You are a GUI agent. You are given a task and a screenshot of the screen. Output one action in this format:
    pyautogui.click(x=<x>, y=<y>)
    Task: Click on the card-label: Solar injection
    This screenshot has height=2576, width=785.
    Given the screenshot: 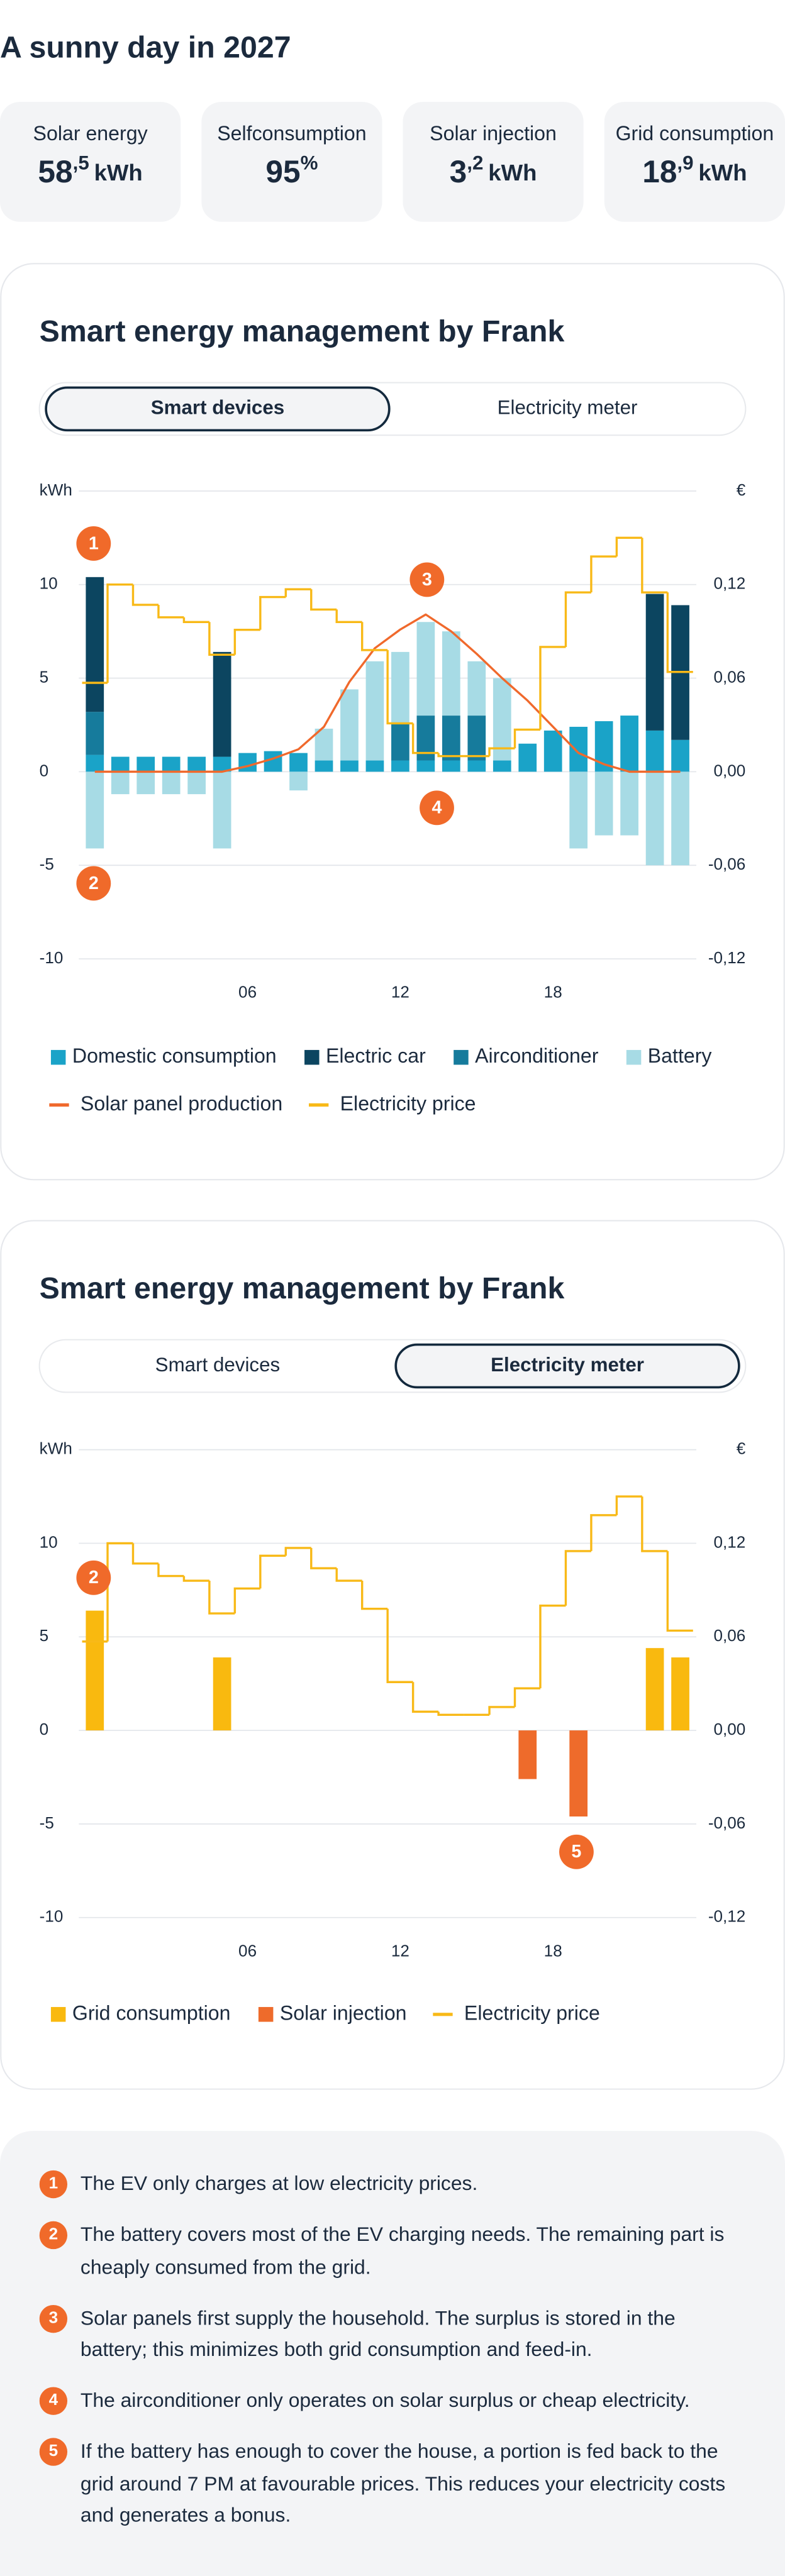 What is the action you would take?
    pyautogui.click(x=494, y=133)
    